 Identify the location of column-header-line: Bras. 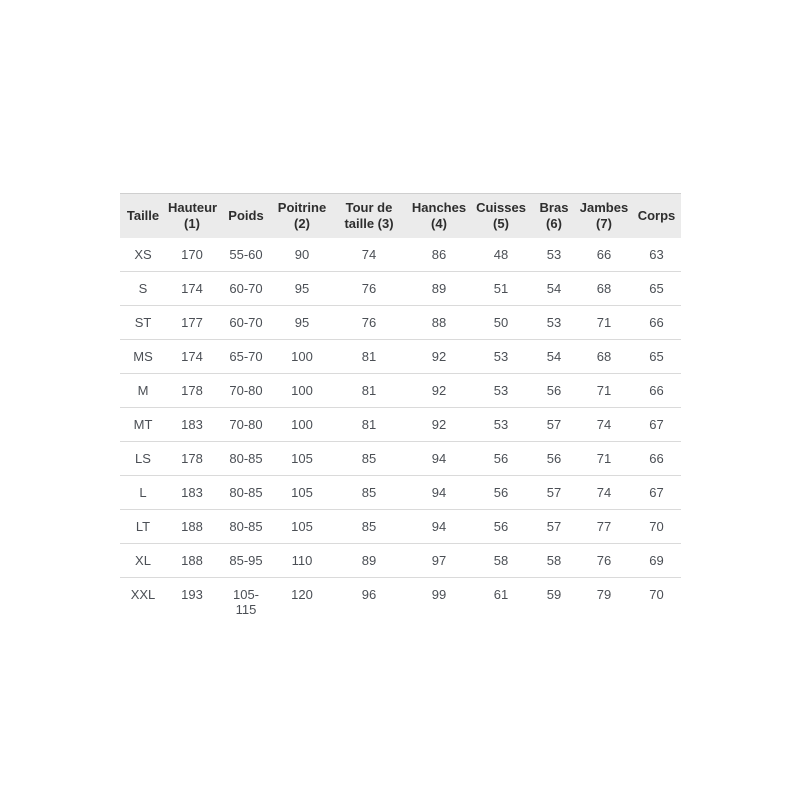
(554, 207).